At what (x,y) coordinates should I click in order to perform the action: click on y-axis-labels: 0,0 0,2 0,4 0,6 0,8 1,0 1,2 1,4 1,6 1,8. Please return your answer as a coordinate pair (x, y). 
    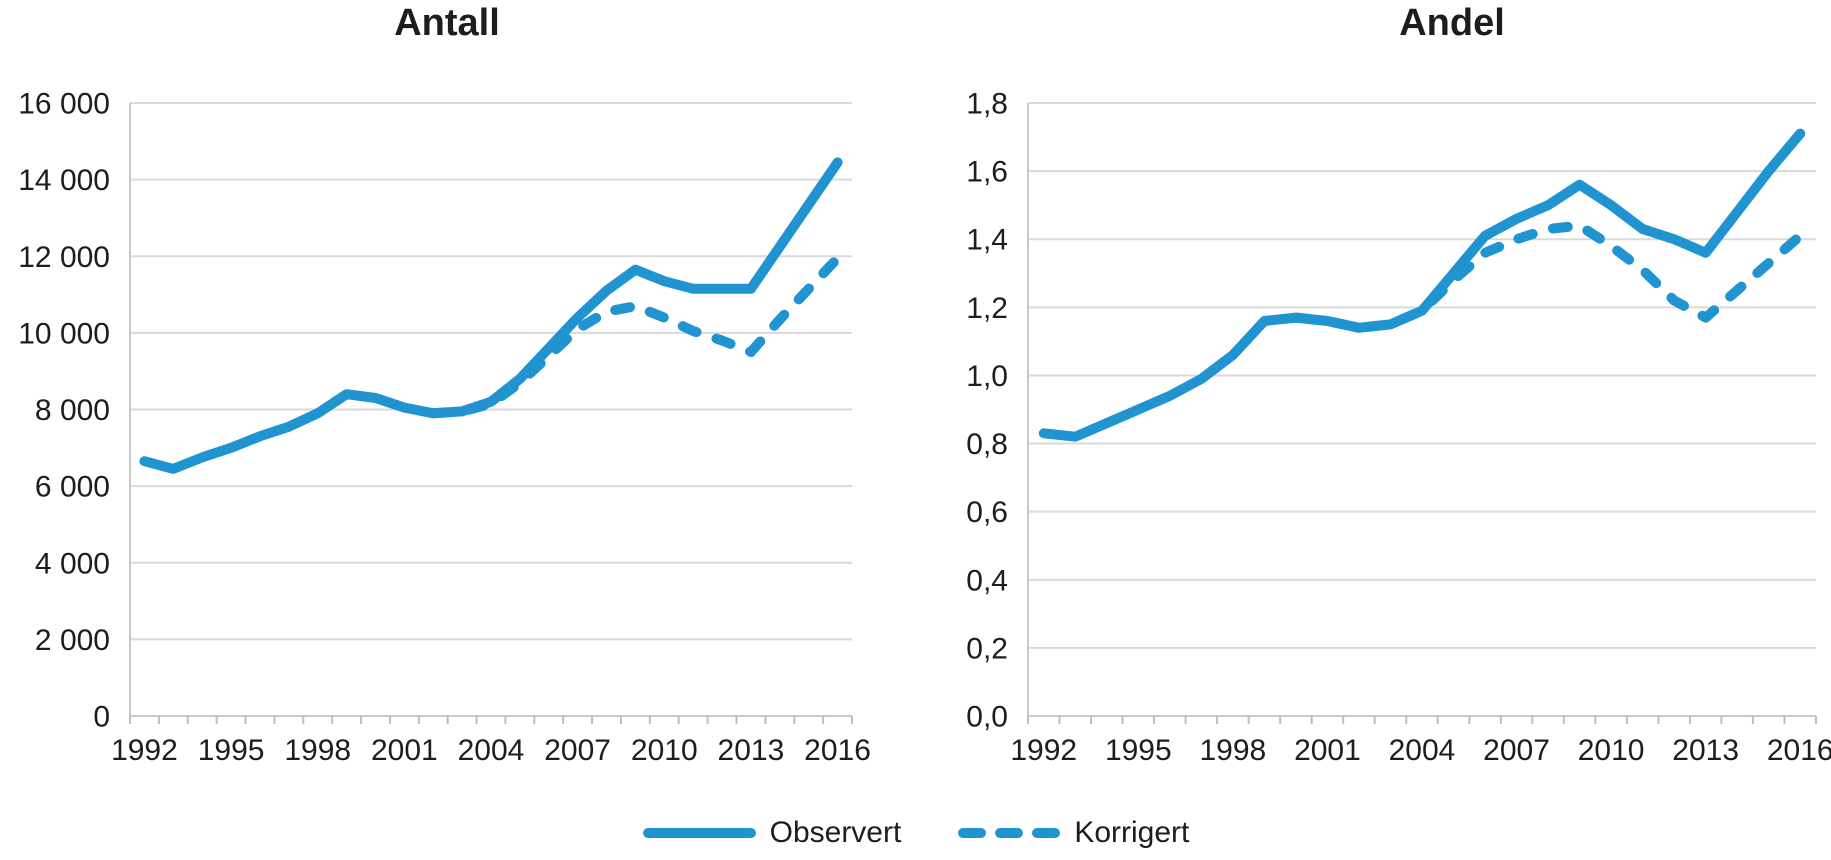
    Looking at the image, I should click on (987, 411).